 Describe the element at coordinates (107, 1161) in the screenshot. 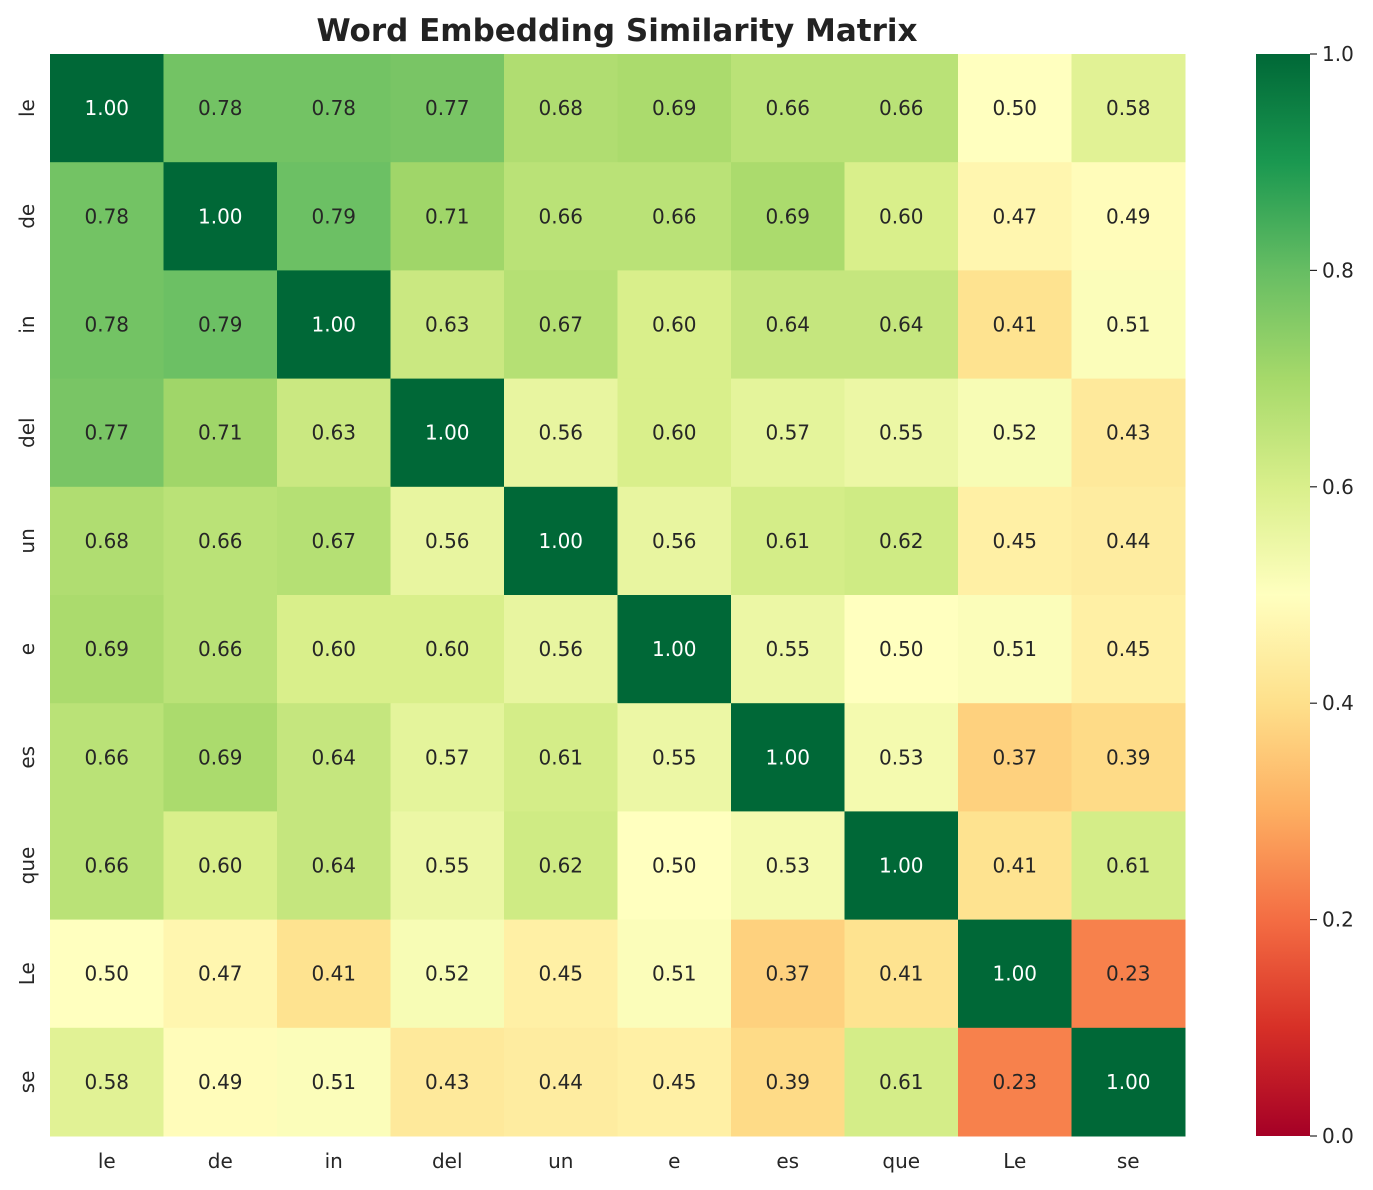

I see `x-tick-label: le` at that location.